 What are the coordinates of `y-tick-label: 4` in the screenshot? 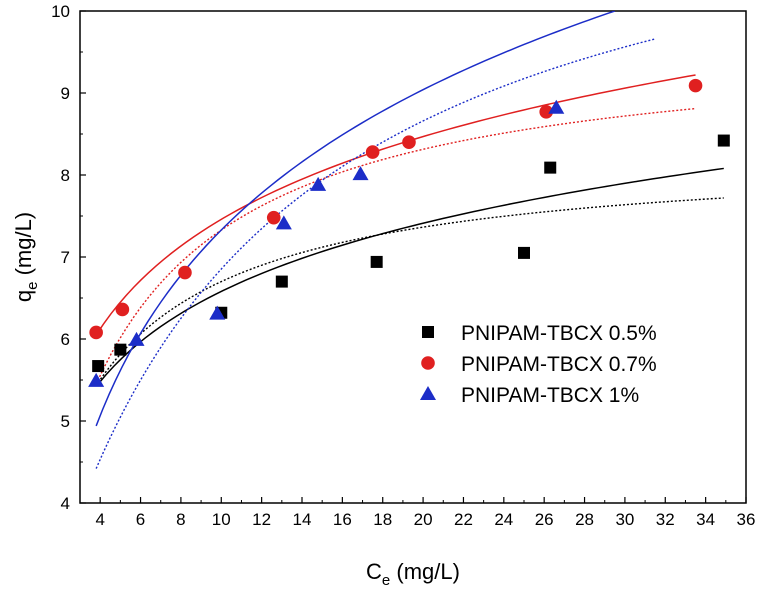 It's located at (65, 503).